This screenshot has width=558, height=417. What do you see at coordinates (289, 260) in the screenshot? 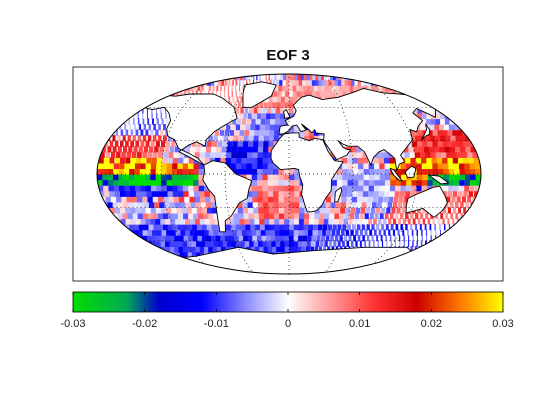
I see `land-polygon` at bounding box center [289, 260].